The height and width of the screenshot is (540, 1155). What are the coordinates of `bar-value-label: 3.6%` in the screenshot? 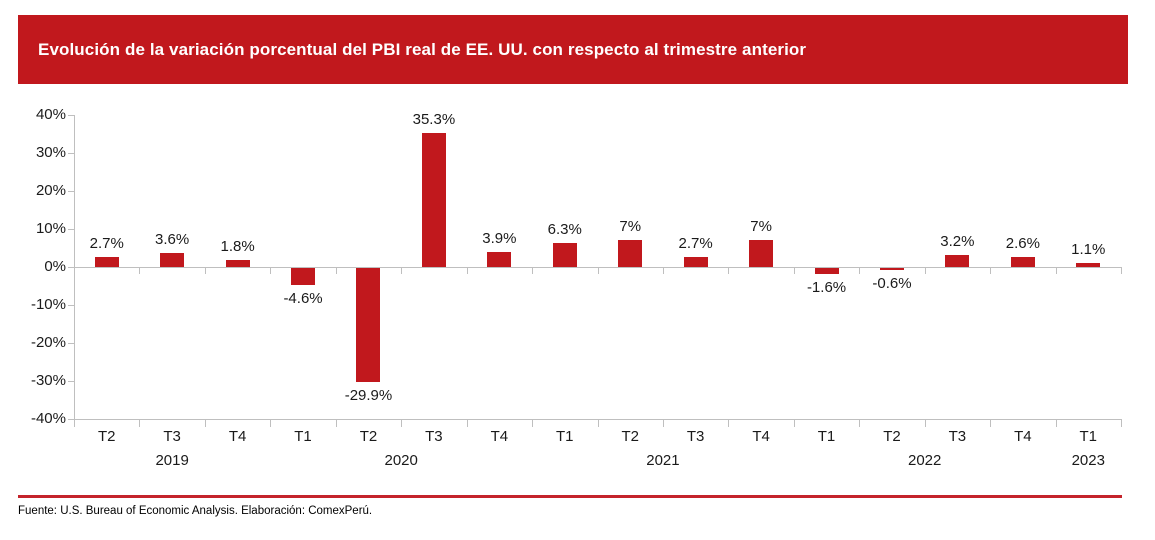 It's located at (172, 240).